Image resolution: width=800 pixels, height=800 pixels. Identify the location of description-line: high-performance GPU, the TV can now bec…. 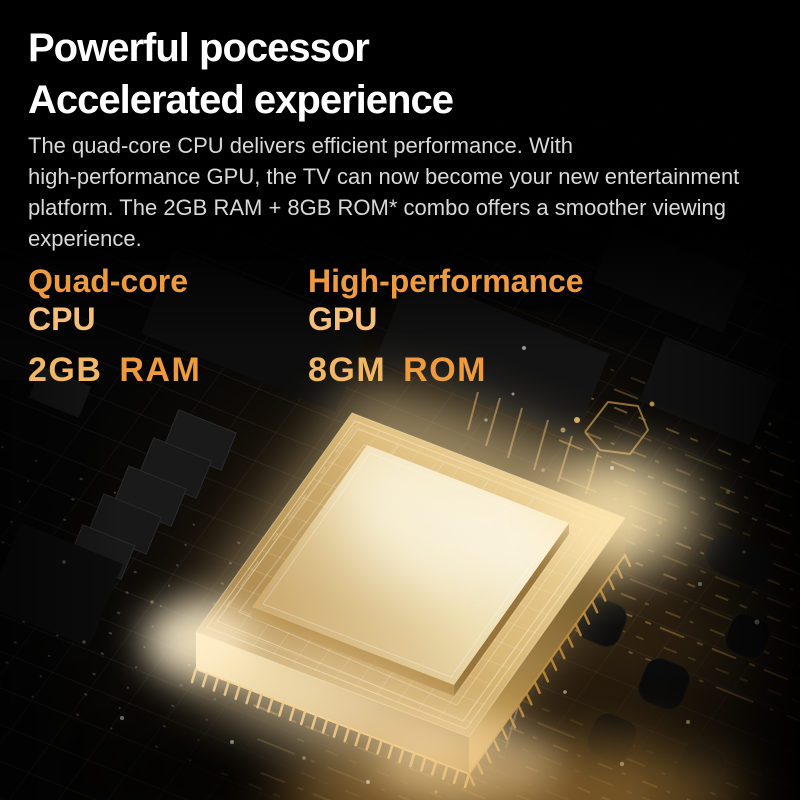
(384, 176).